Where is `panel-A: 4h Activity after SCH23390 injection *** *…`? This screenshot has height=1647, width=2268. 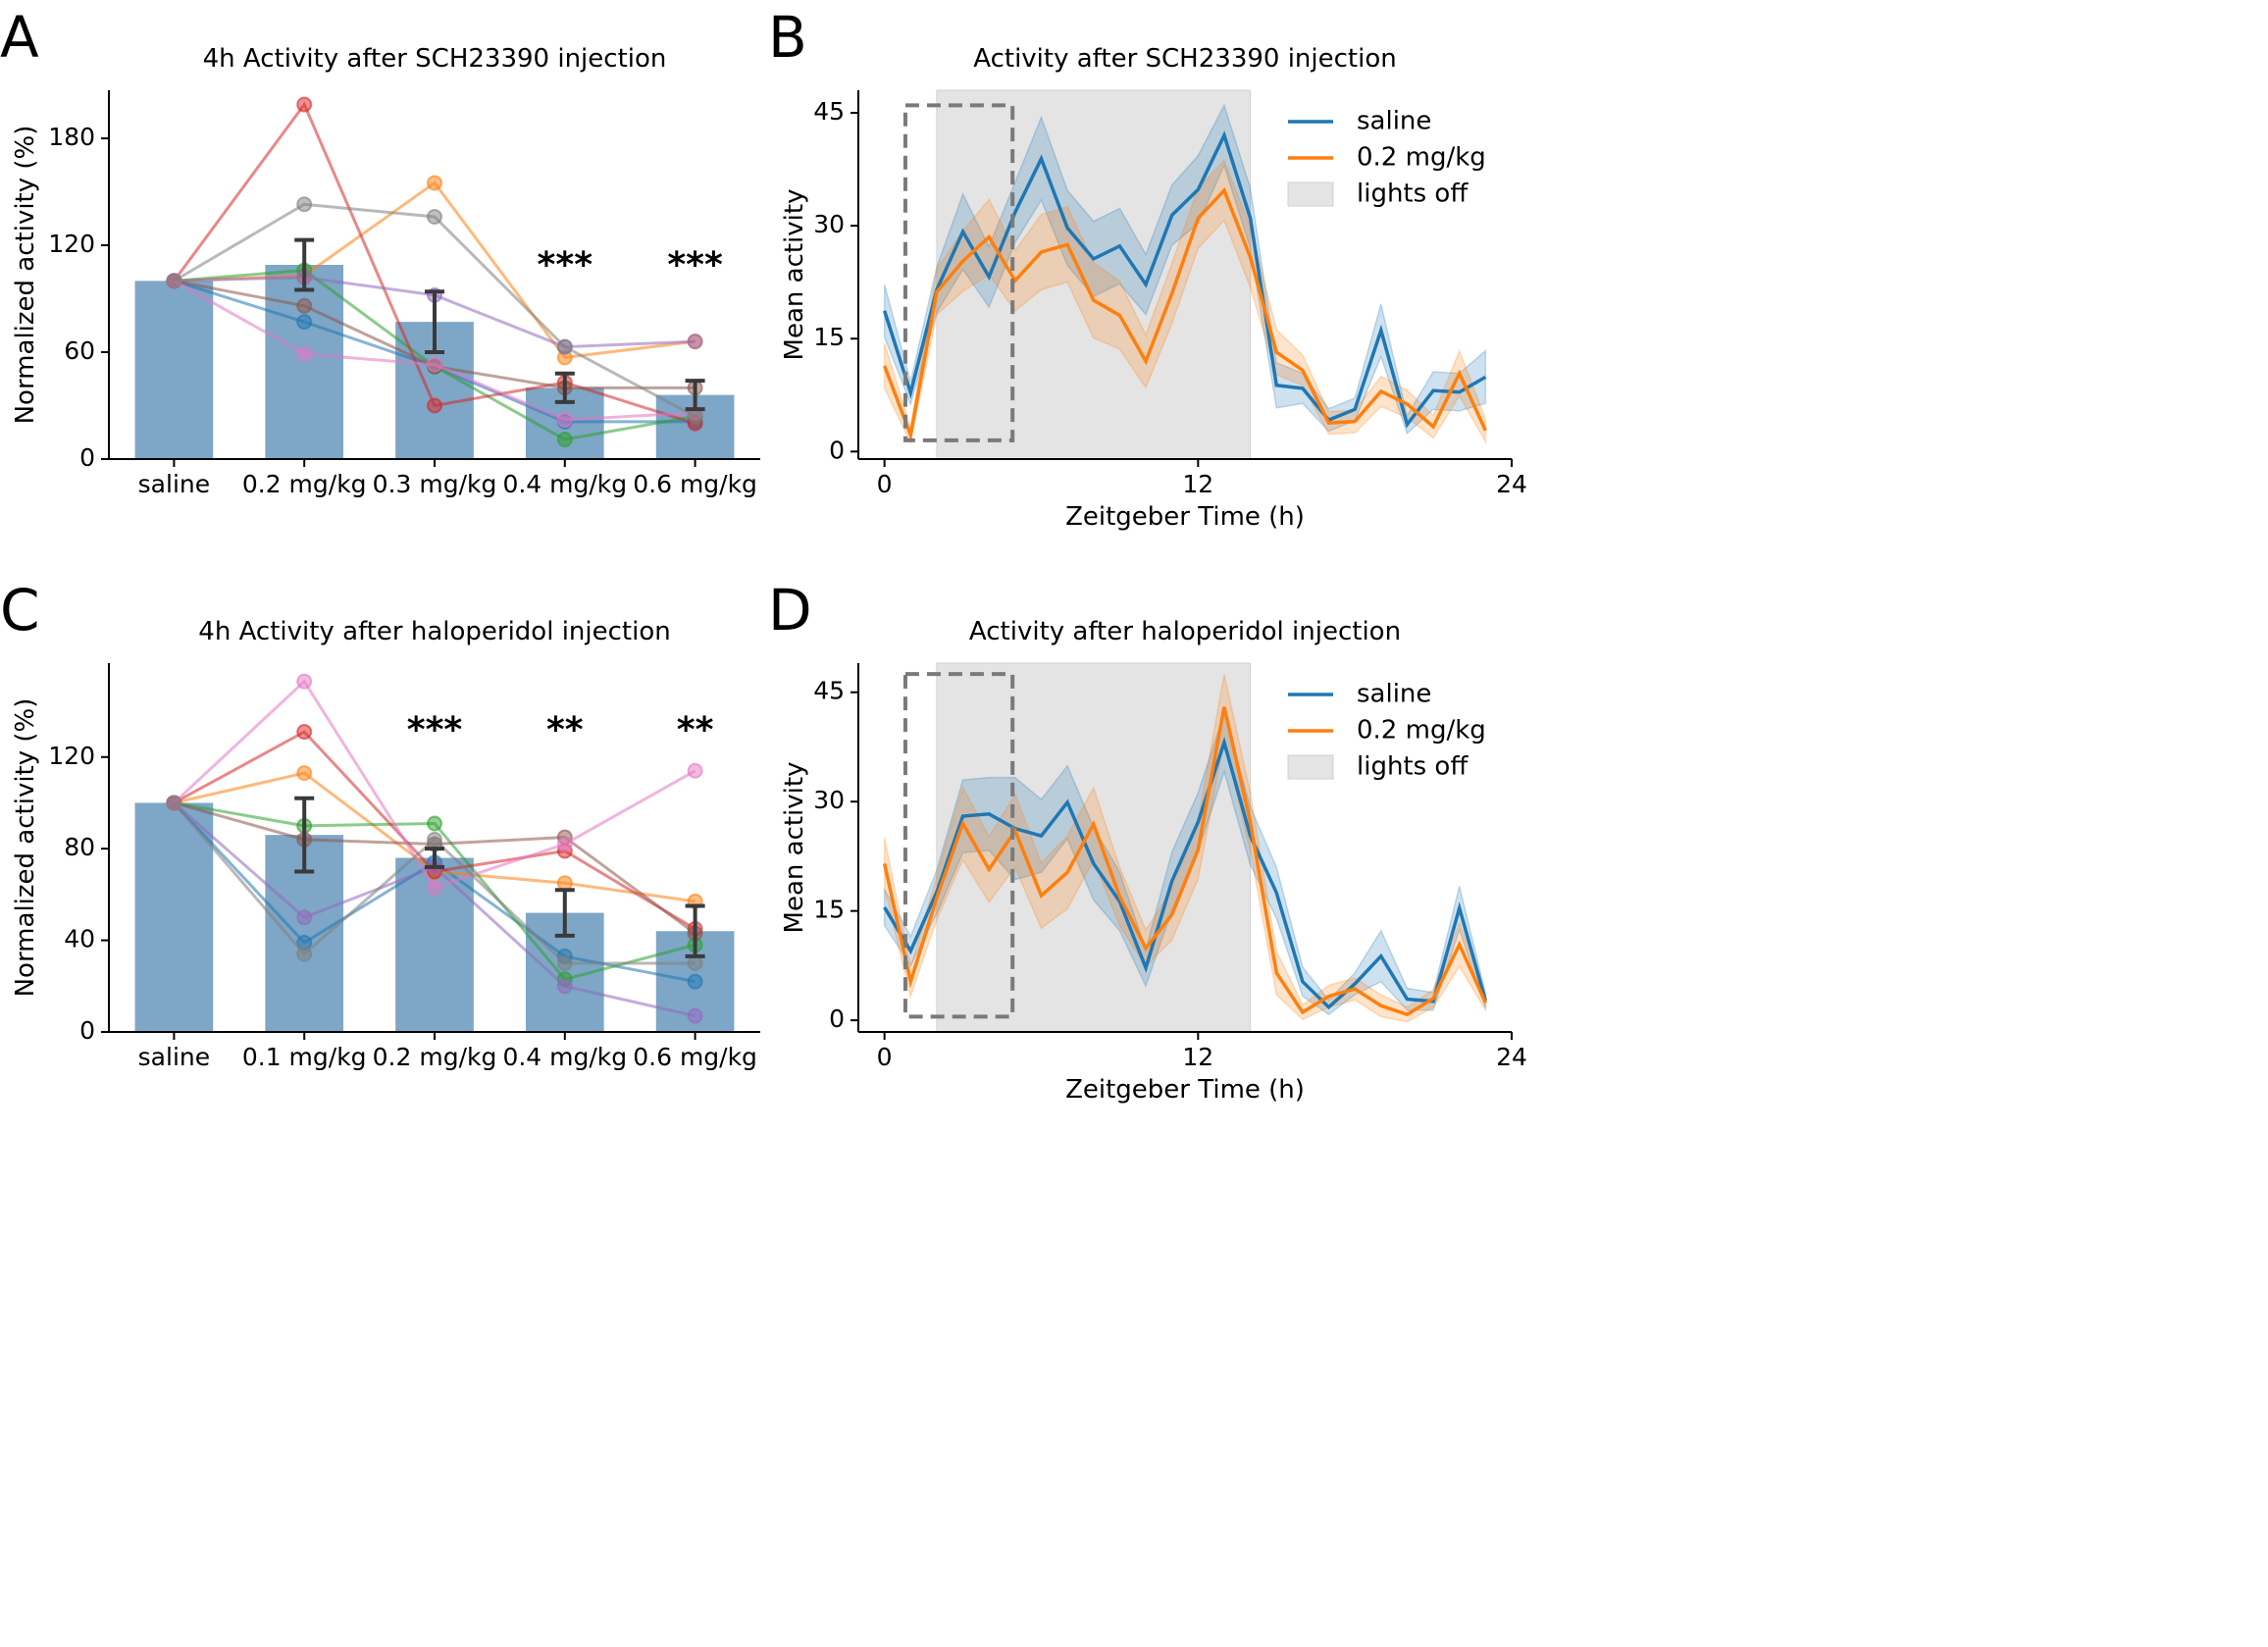 panel-A: 4h Activity after SCH23390 injection *** *… is located at coordinates (386, 271).